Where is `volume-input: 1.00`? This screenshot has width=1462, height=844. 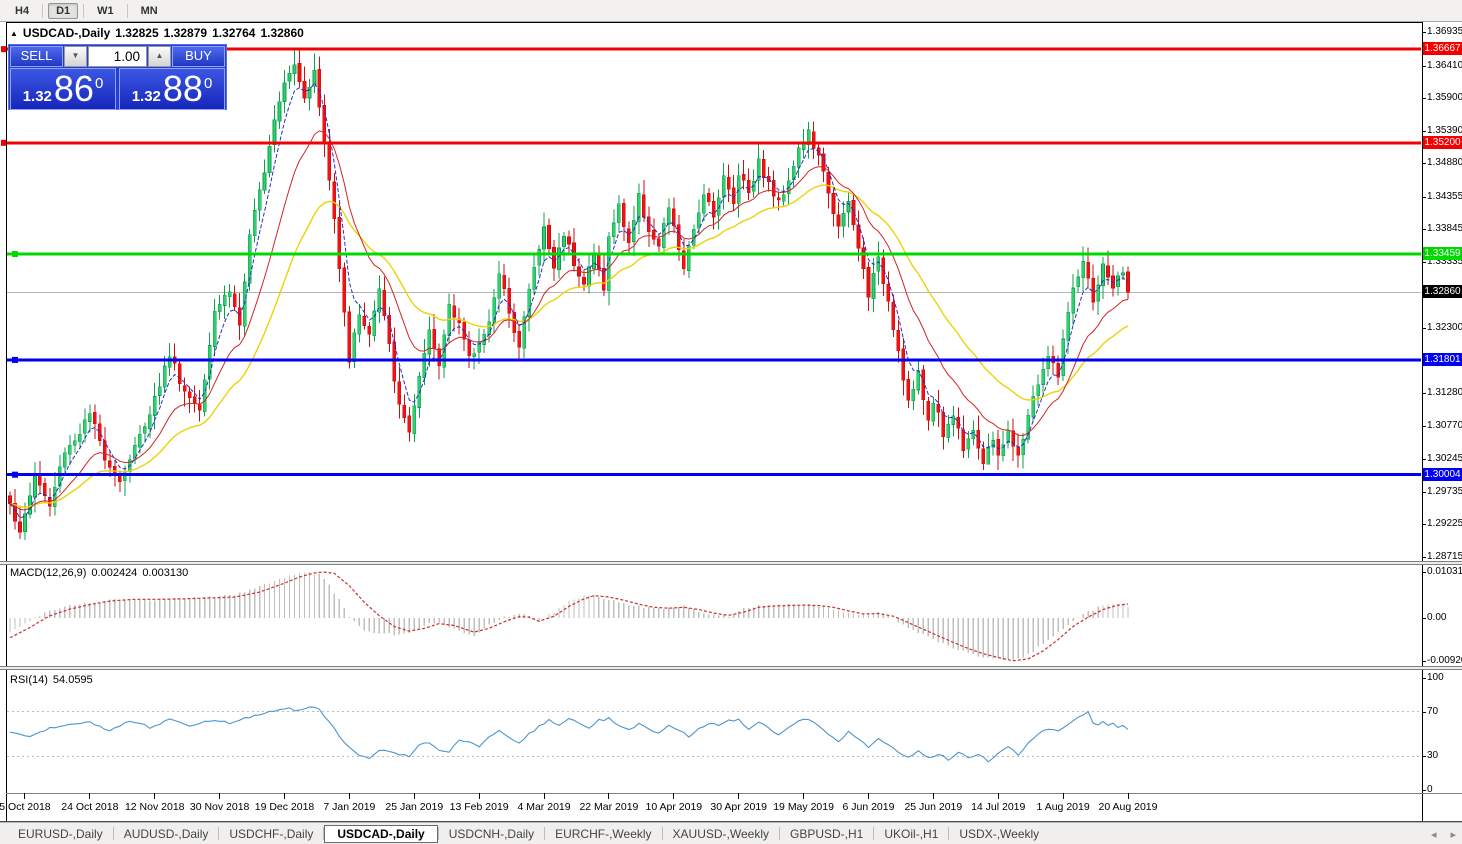
volume-input: 1.00 is located at coordinates (117, 56).